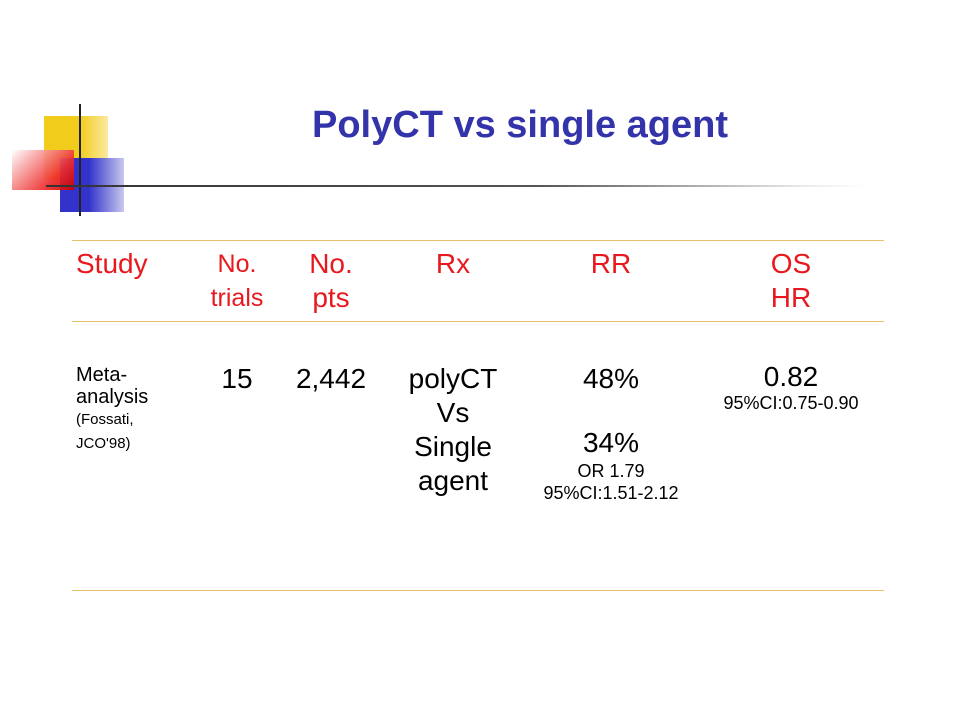  Describe the element at coordinates (611, 263) in the screenshot. I see `header-rr-label: RR` at that location.